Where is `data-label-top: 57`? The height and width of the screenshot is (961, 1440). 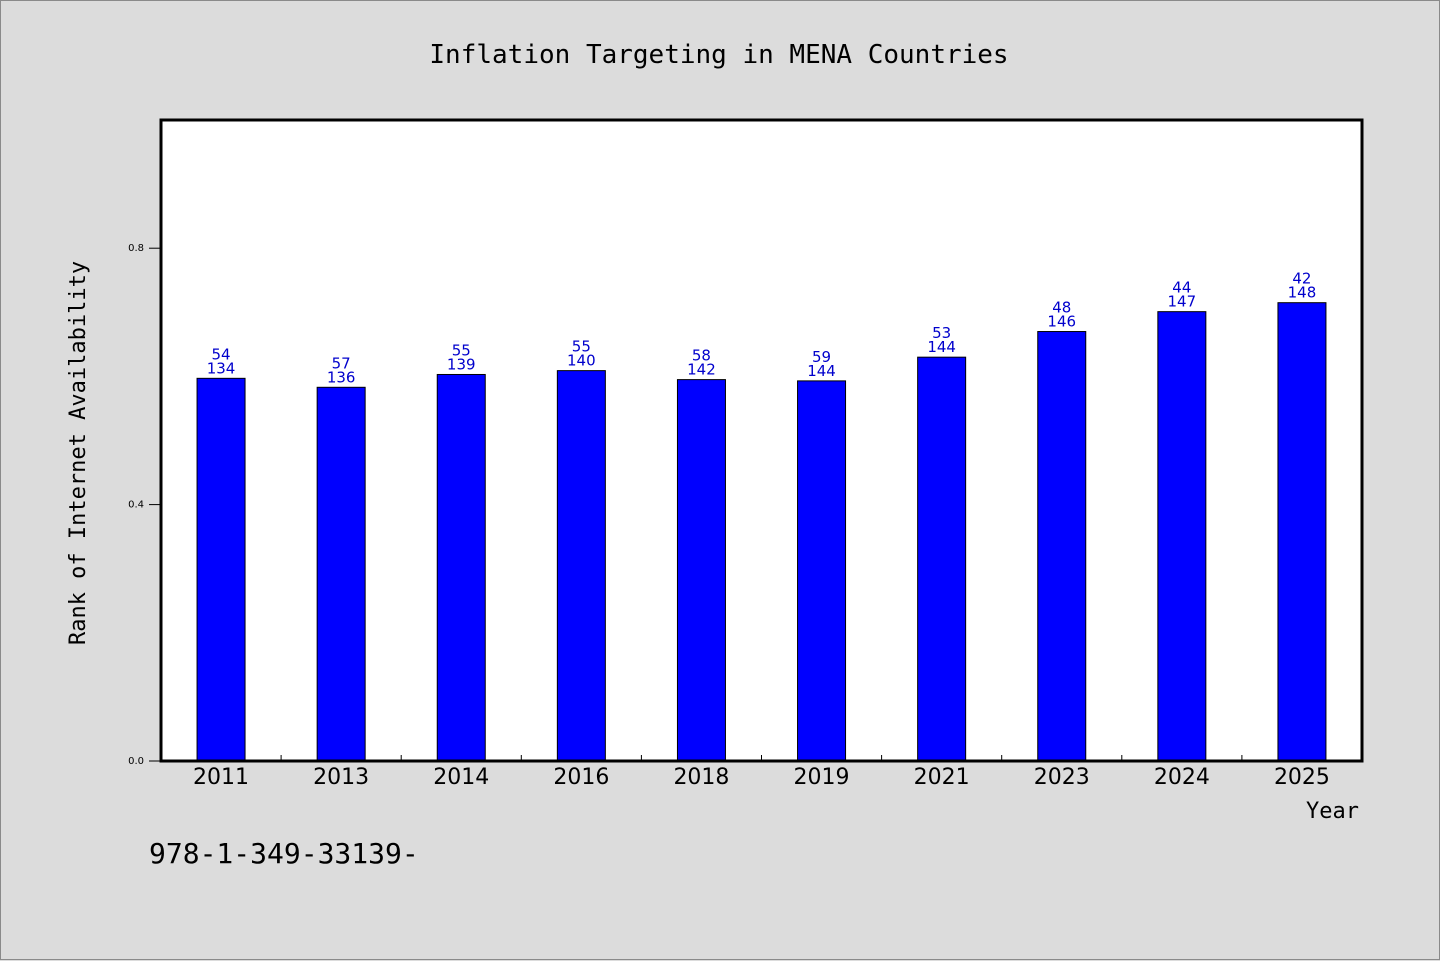 data-label-top: 57 is located at coordinates (341, 363).